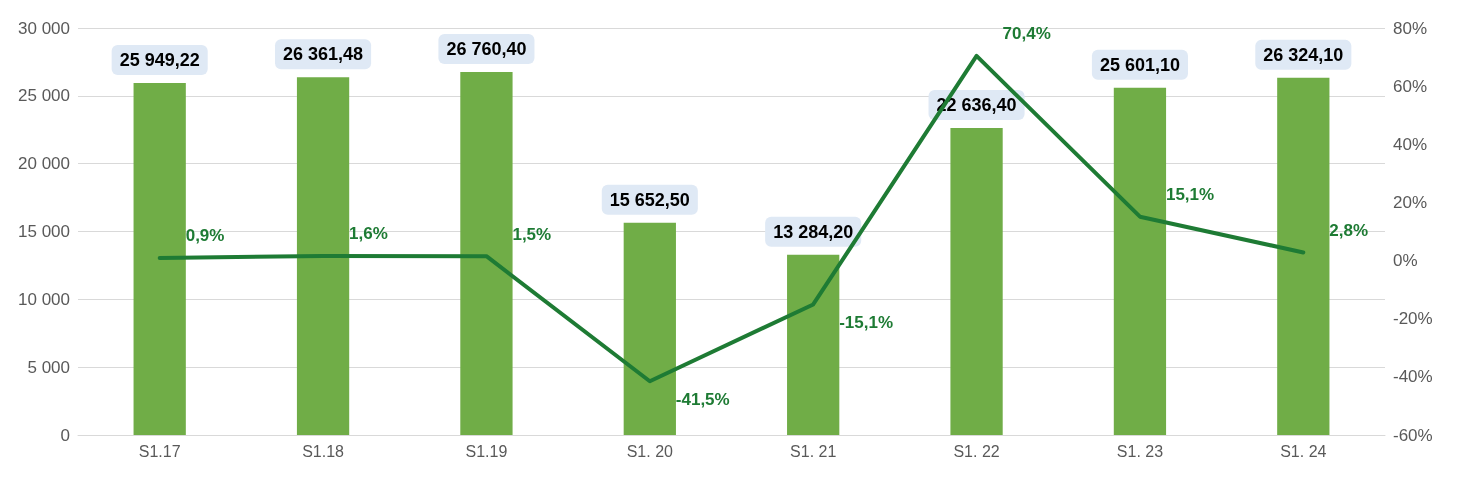  What do you see at coordinates (159, 59) in the screenshot?
I see `data-label: 25 949,22` at bounding box center [159, 59].